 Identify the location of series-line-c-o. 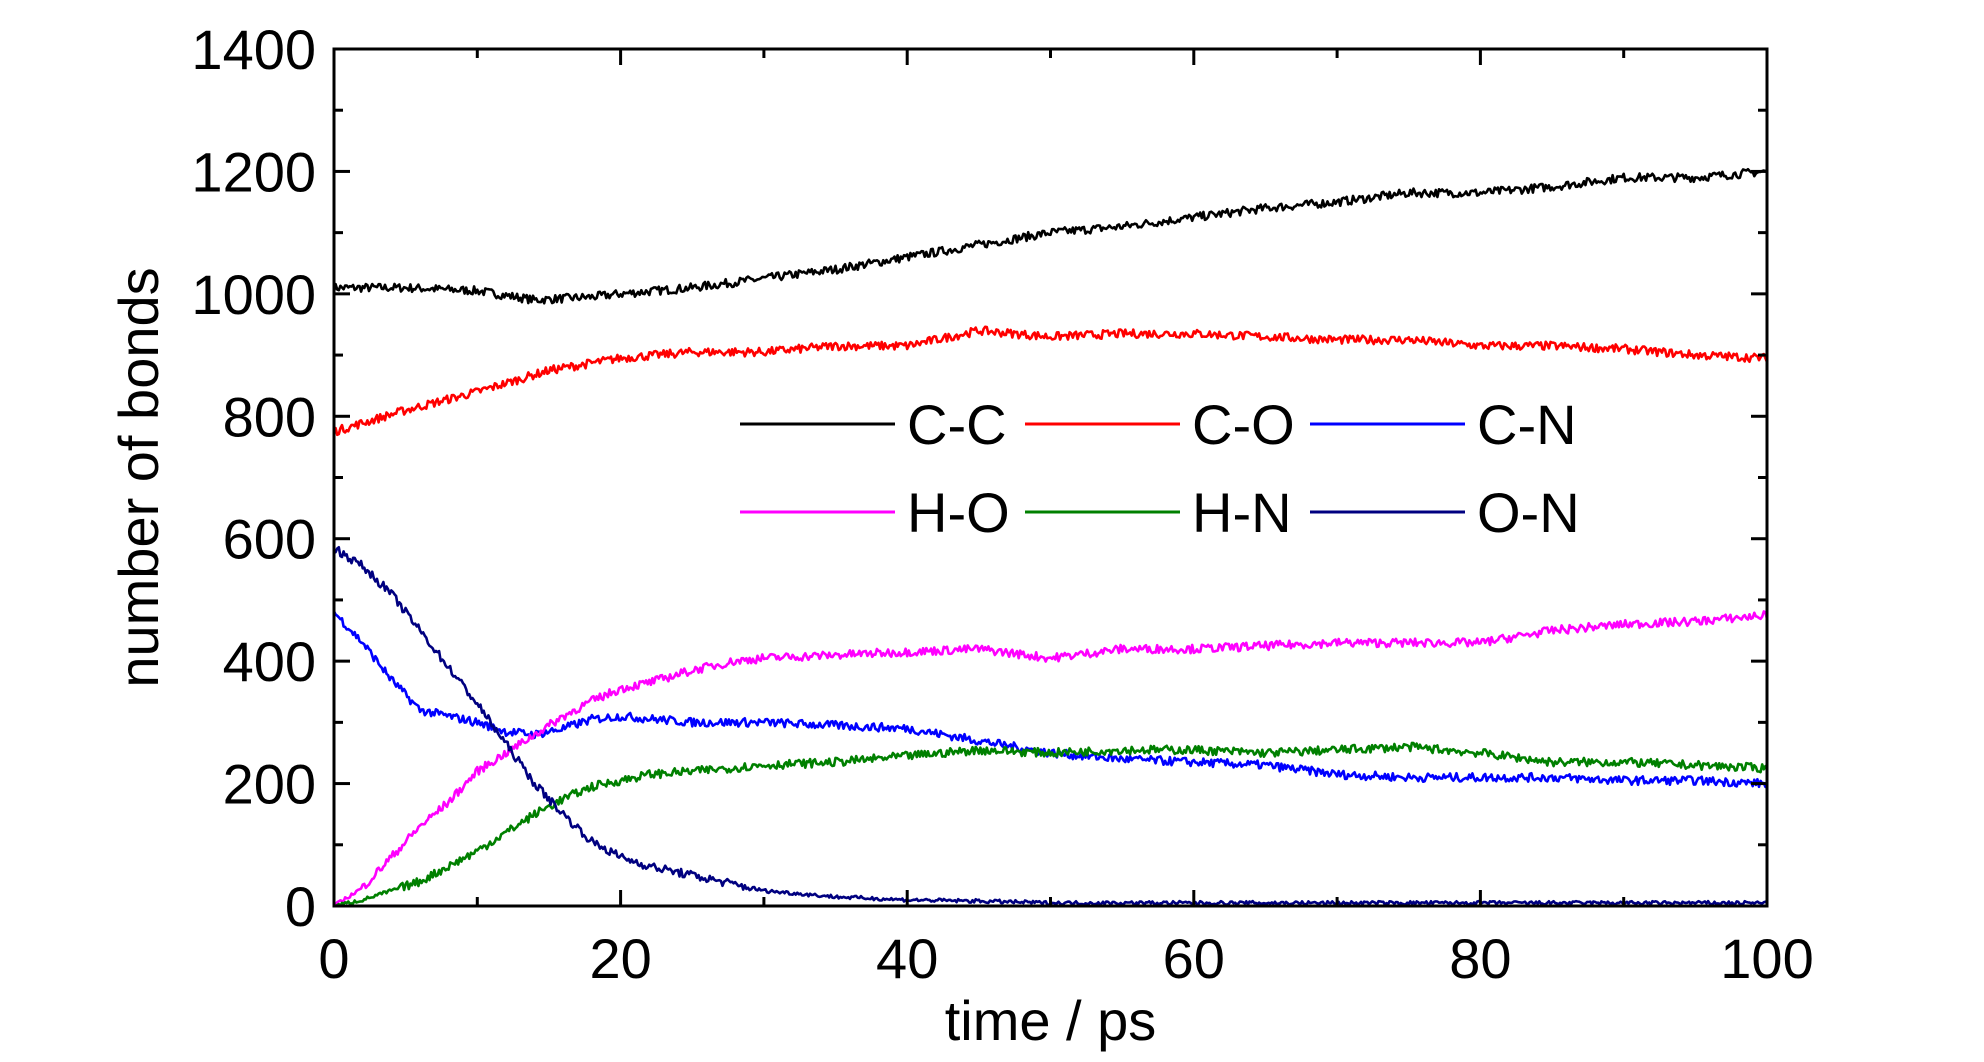
(1050, 381).